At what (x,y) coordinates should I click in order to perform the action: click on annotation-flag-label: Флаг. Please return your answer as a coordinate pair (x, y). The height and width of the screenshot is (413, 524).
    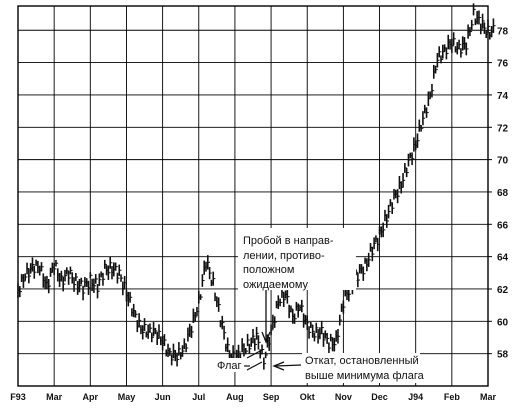
    Looking at the image, I should click on (229, 366).